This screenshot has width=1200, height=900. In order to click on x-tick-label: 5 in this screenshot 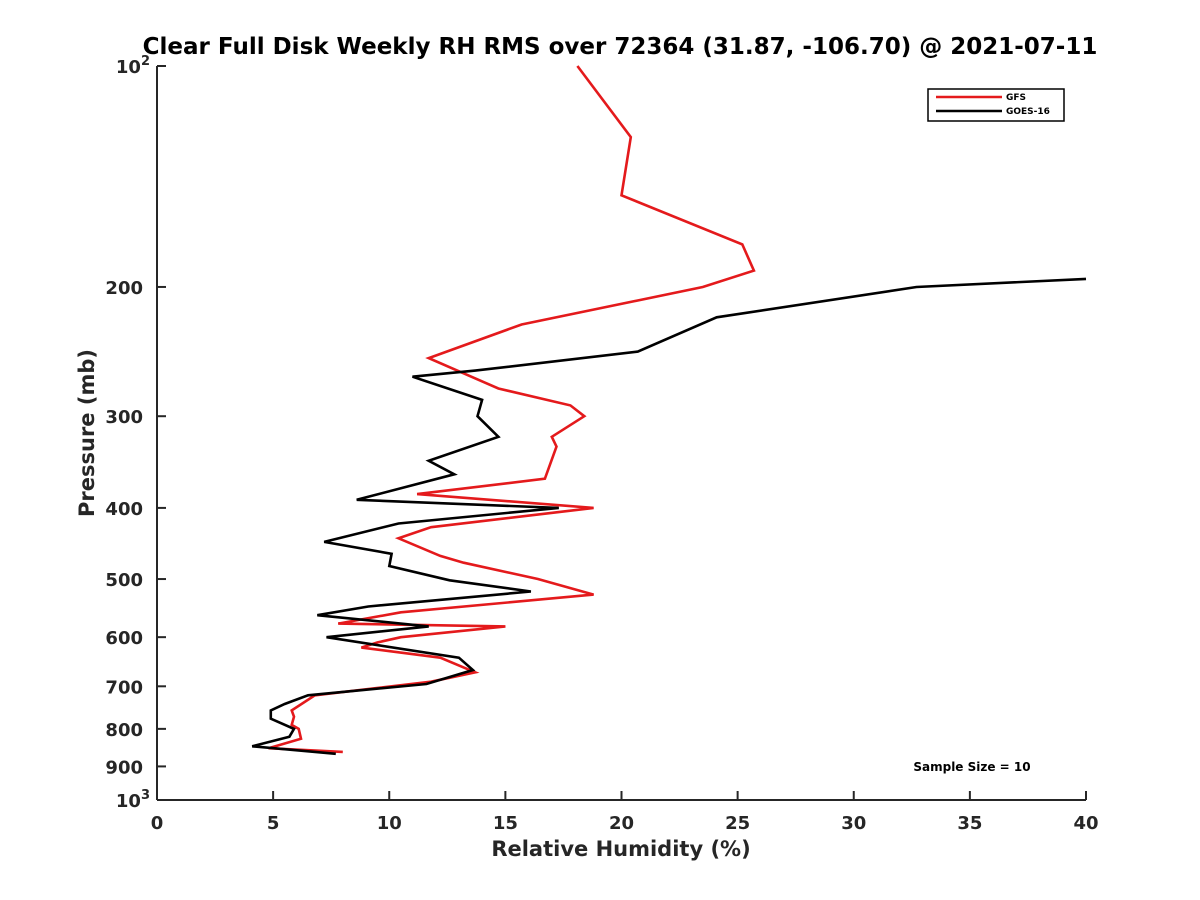, I will do `click(273, 823)`.